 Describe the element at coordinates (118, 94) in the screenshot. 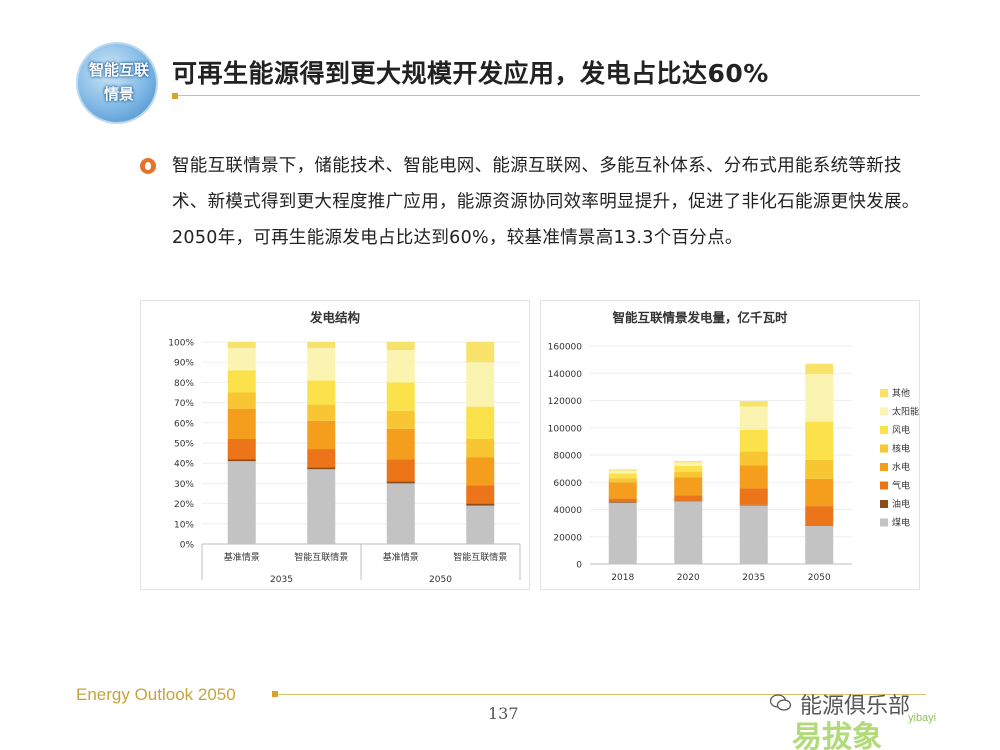

I see `logo-text-line2: 情景` at that location.